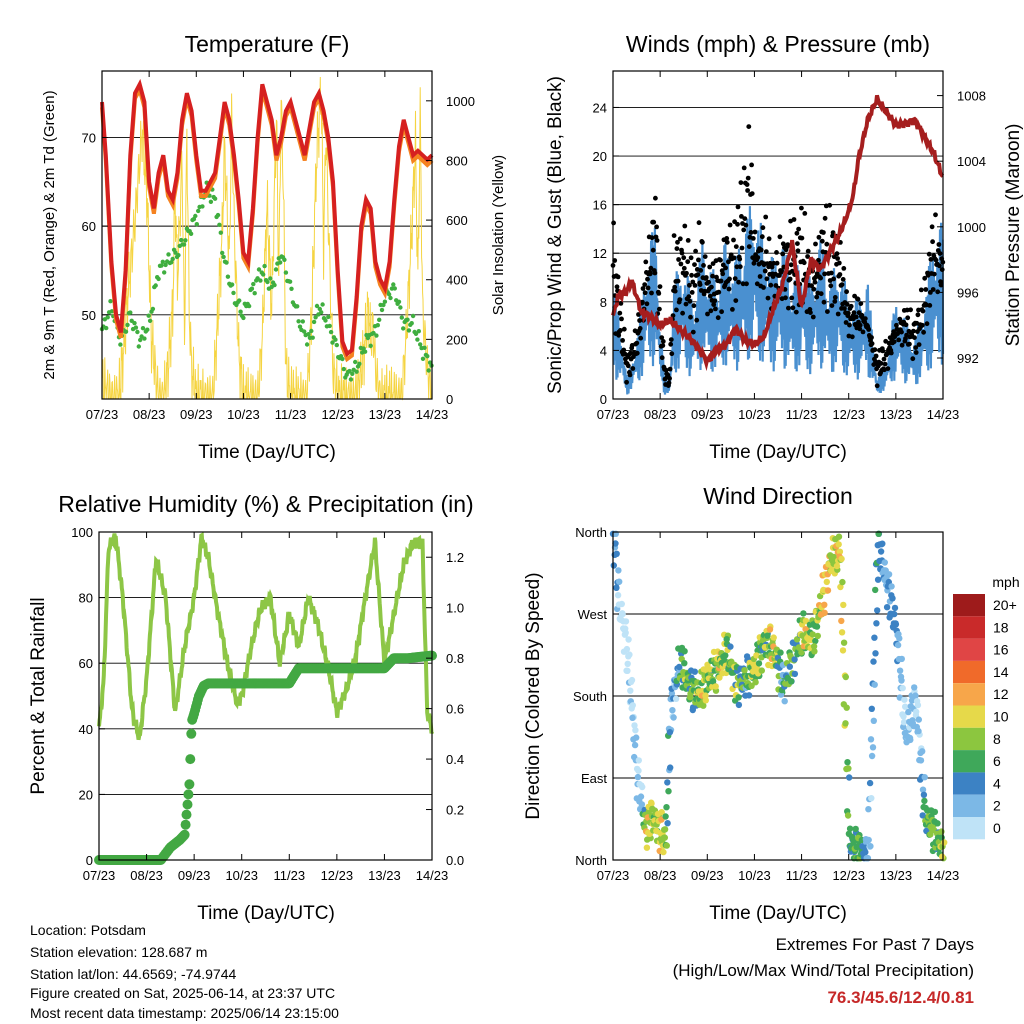  Describe the element at coordinates (997, 806) in the screenshot. I see `legend-label: 2` at that location.